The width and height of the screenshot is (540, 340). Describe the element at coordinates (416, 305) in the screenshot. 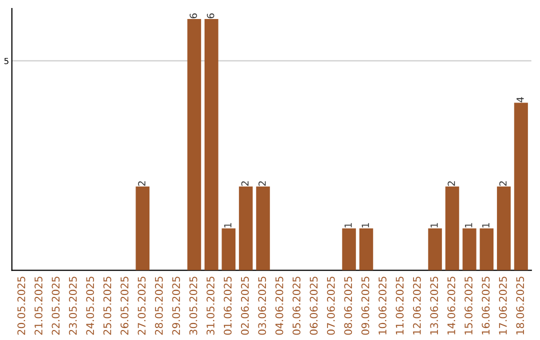

I see `x-tick-label: 12.06.2025` at that location.